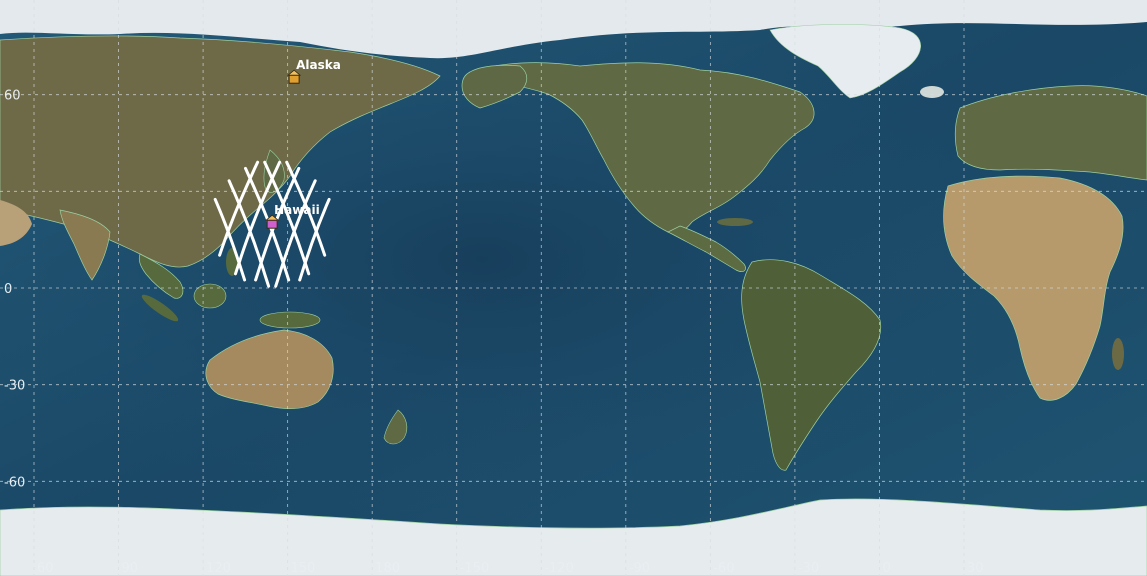 This screenshot has width=1147, height=576. I want to click on new-guinea, so click(290, 320).